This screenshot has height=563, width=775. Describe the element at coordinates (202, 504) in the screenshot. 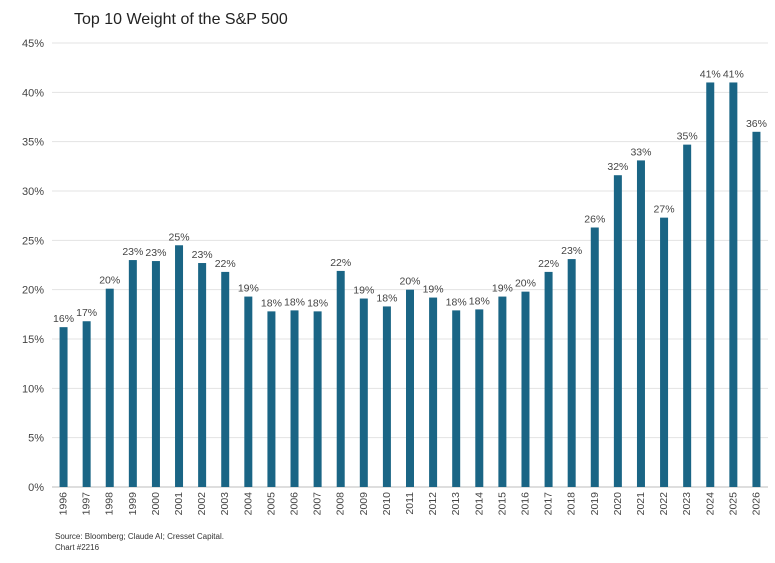

I see `x-tick-label: 2002` at that location.